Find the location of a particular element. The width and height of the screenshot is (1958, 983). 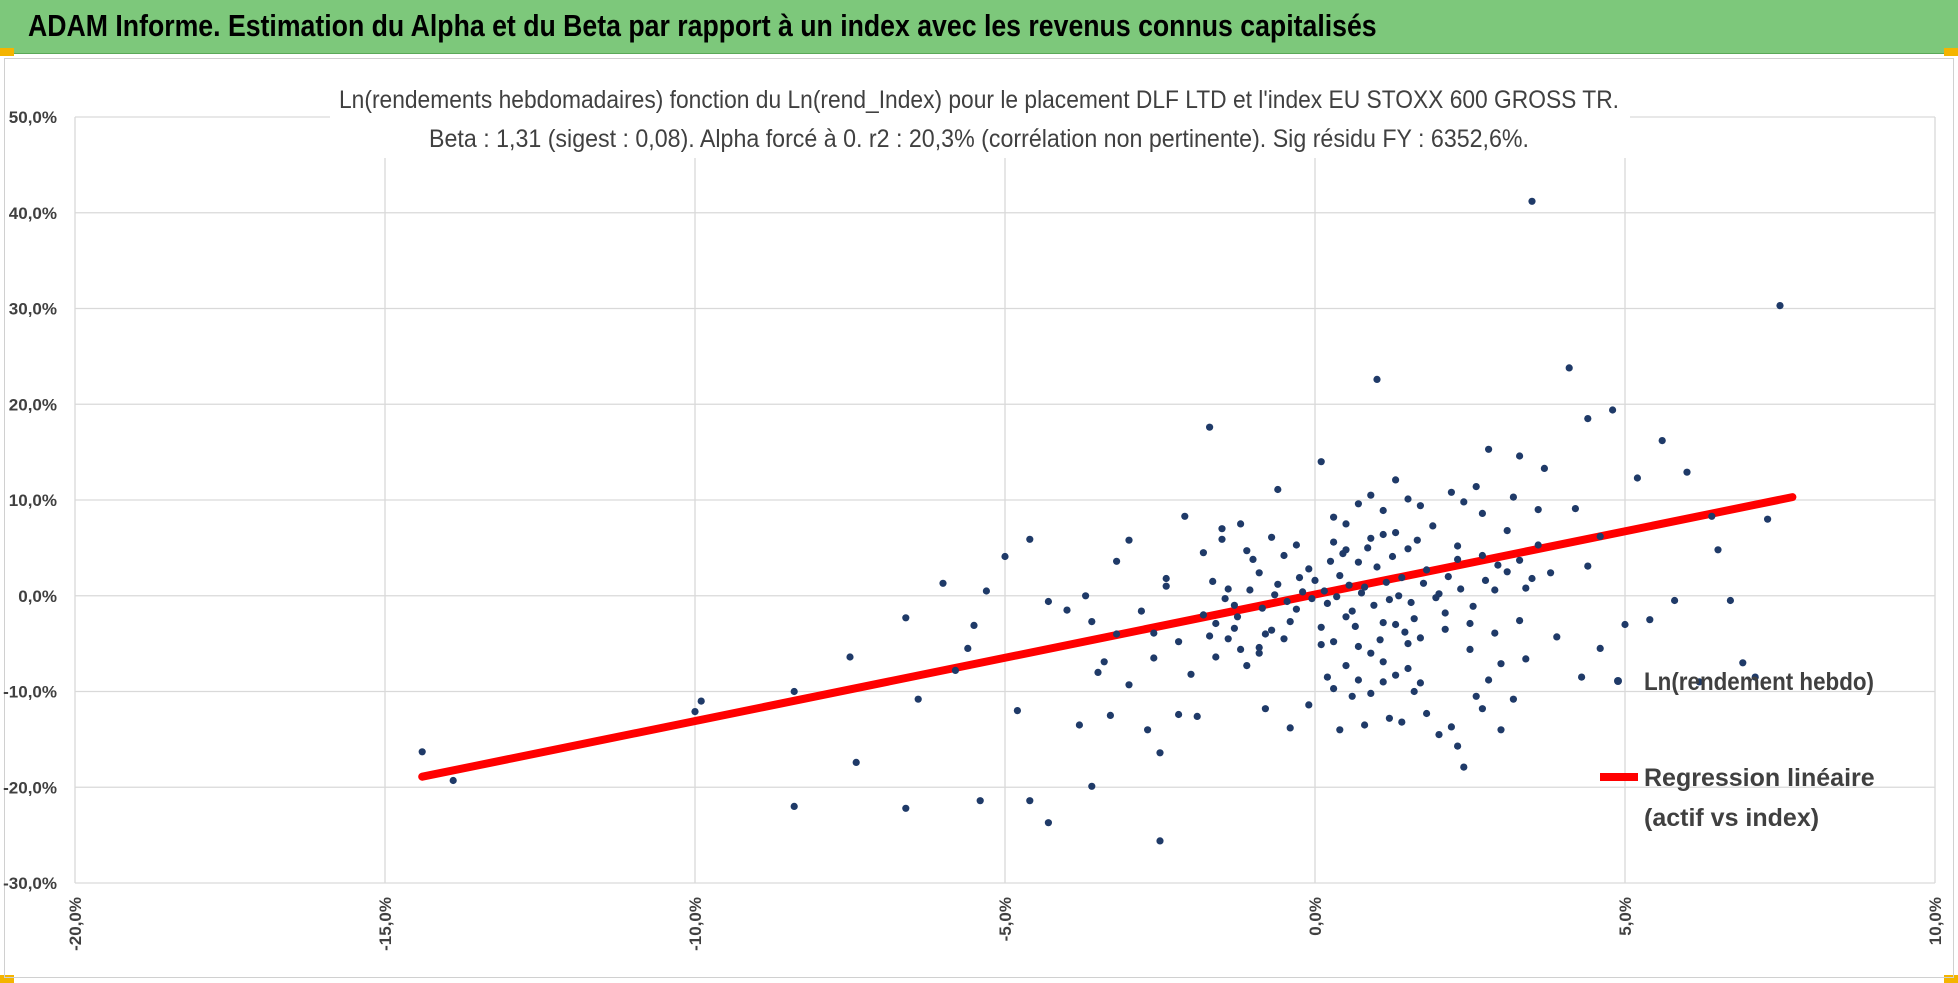

y-tick-label: 20,0% is located at coordinates (33, 404).